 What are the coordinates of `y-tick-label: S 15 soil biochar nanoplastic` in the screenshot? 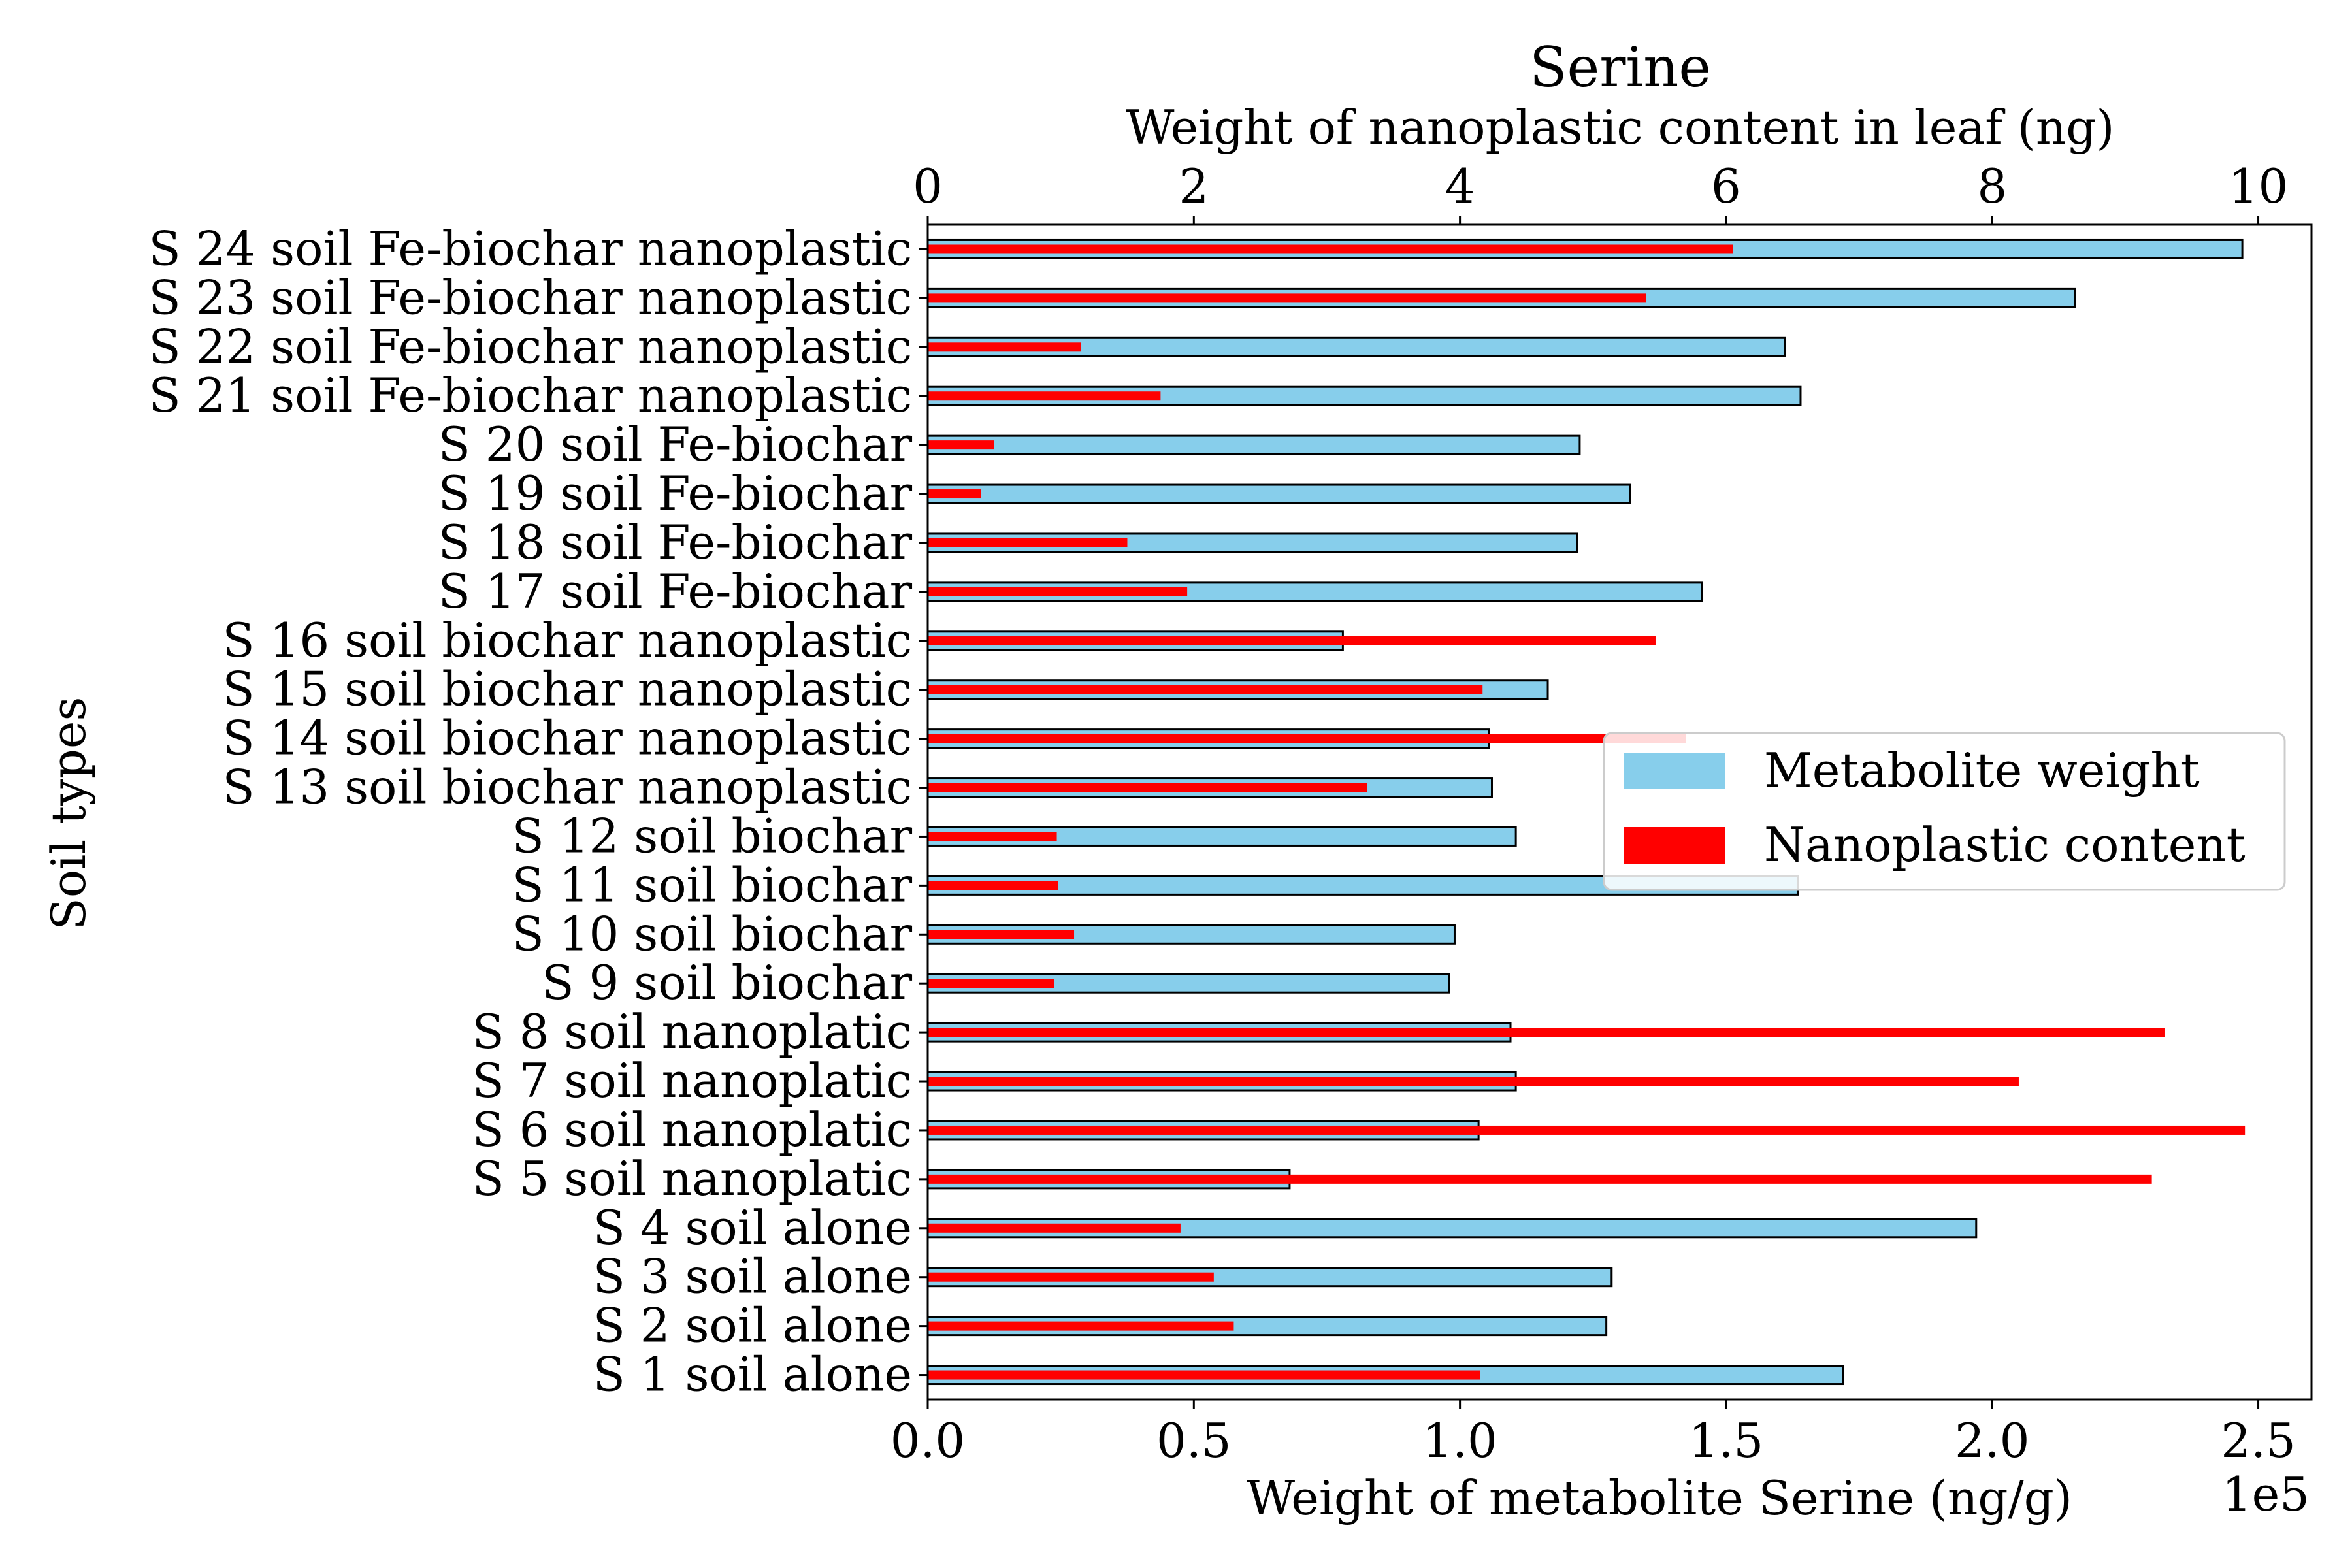 It's located at (567, 689).